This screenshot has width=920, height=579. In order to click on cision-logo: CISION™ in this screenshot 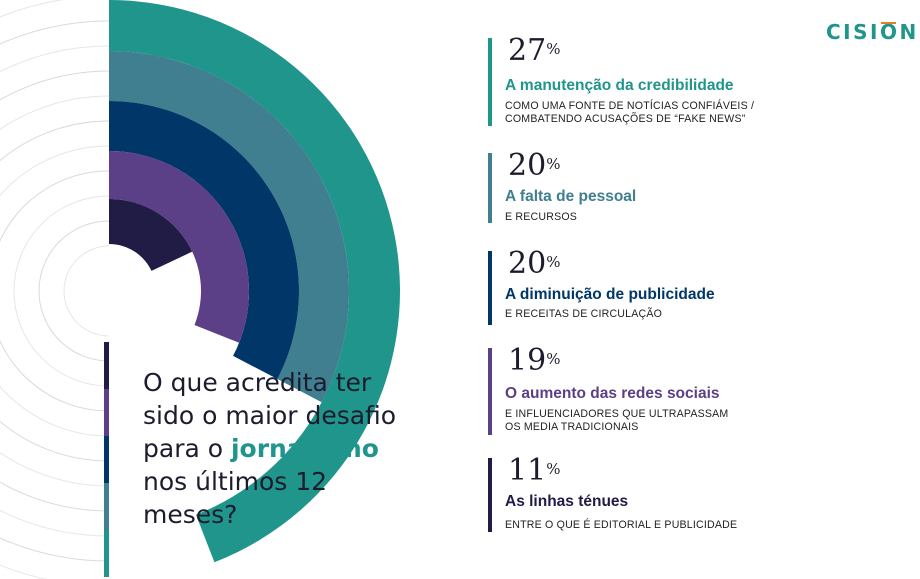, I will do `click(873, 32)`.